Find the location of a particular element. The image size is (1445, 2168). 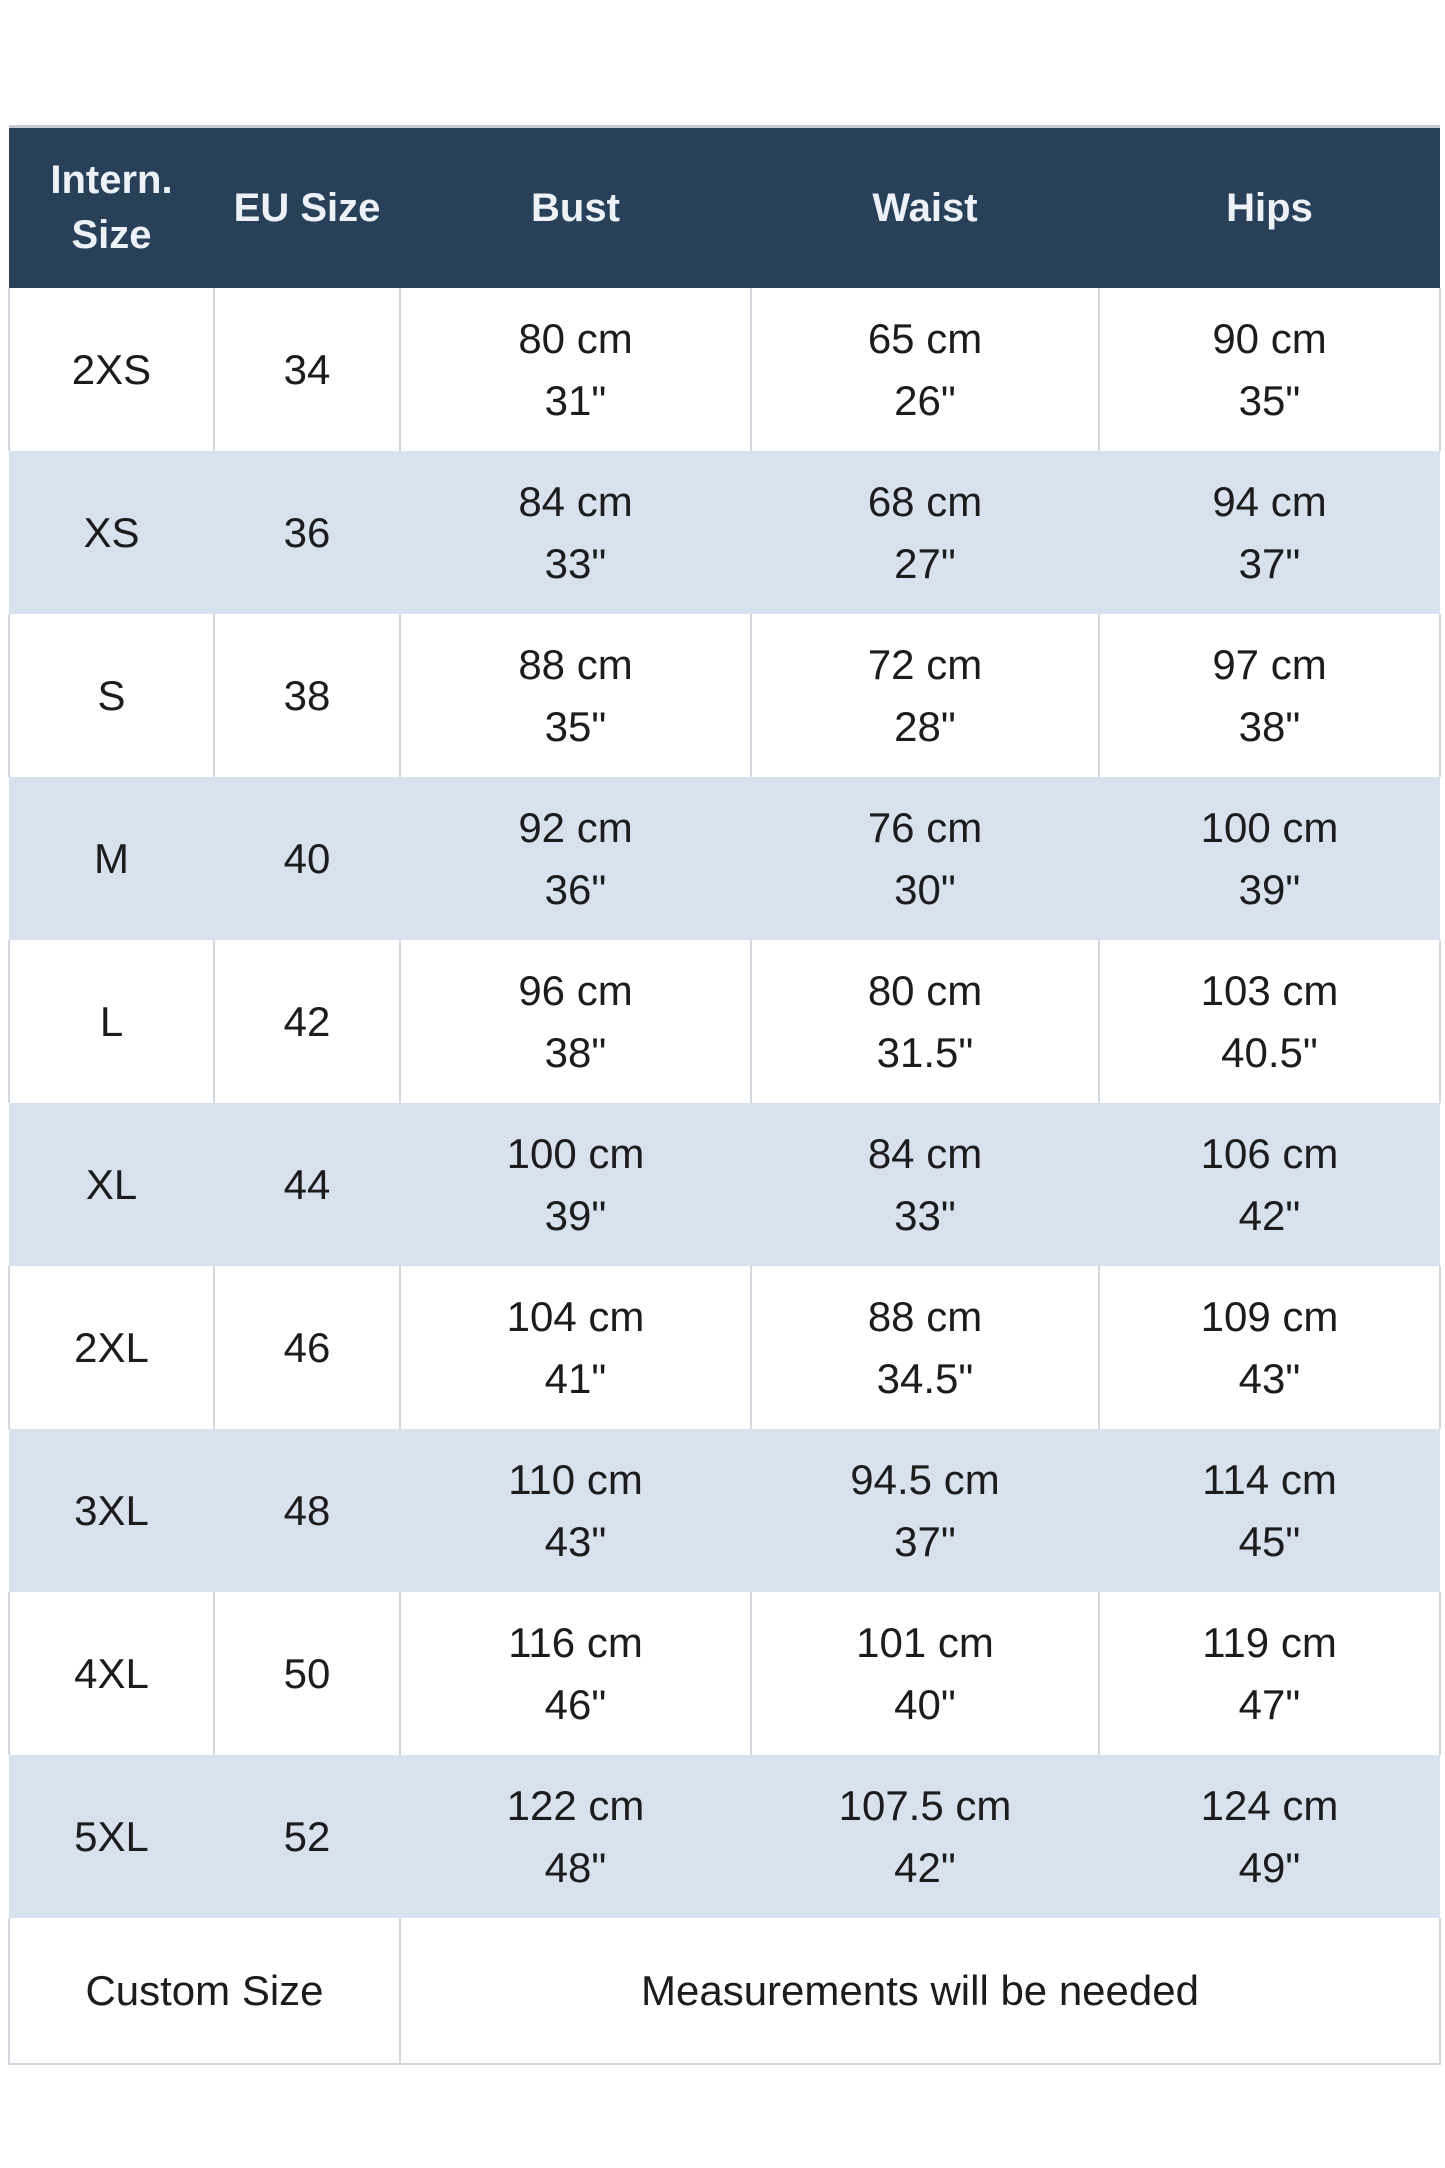

hips-cm-value: 103 cm is located at coordinates (1269, 990).